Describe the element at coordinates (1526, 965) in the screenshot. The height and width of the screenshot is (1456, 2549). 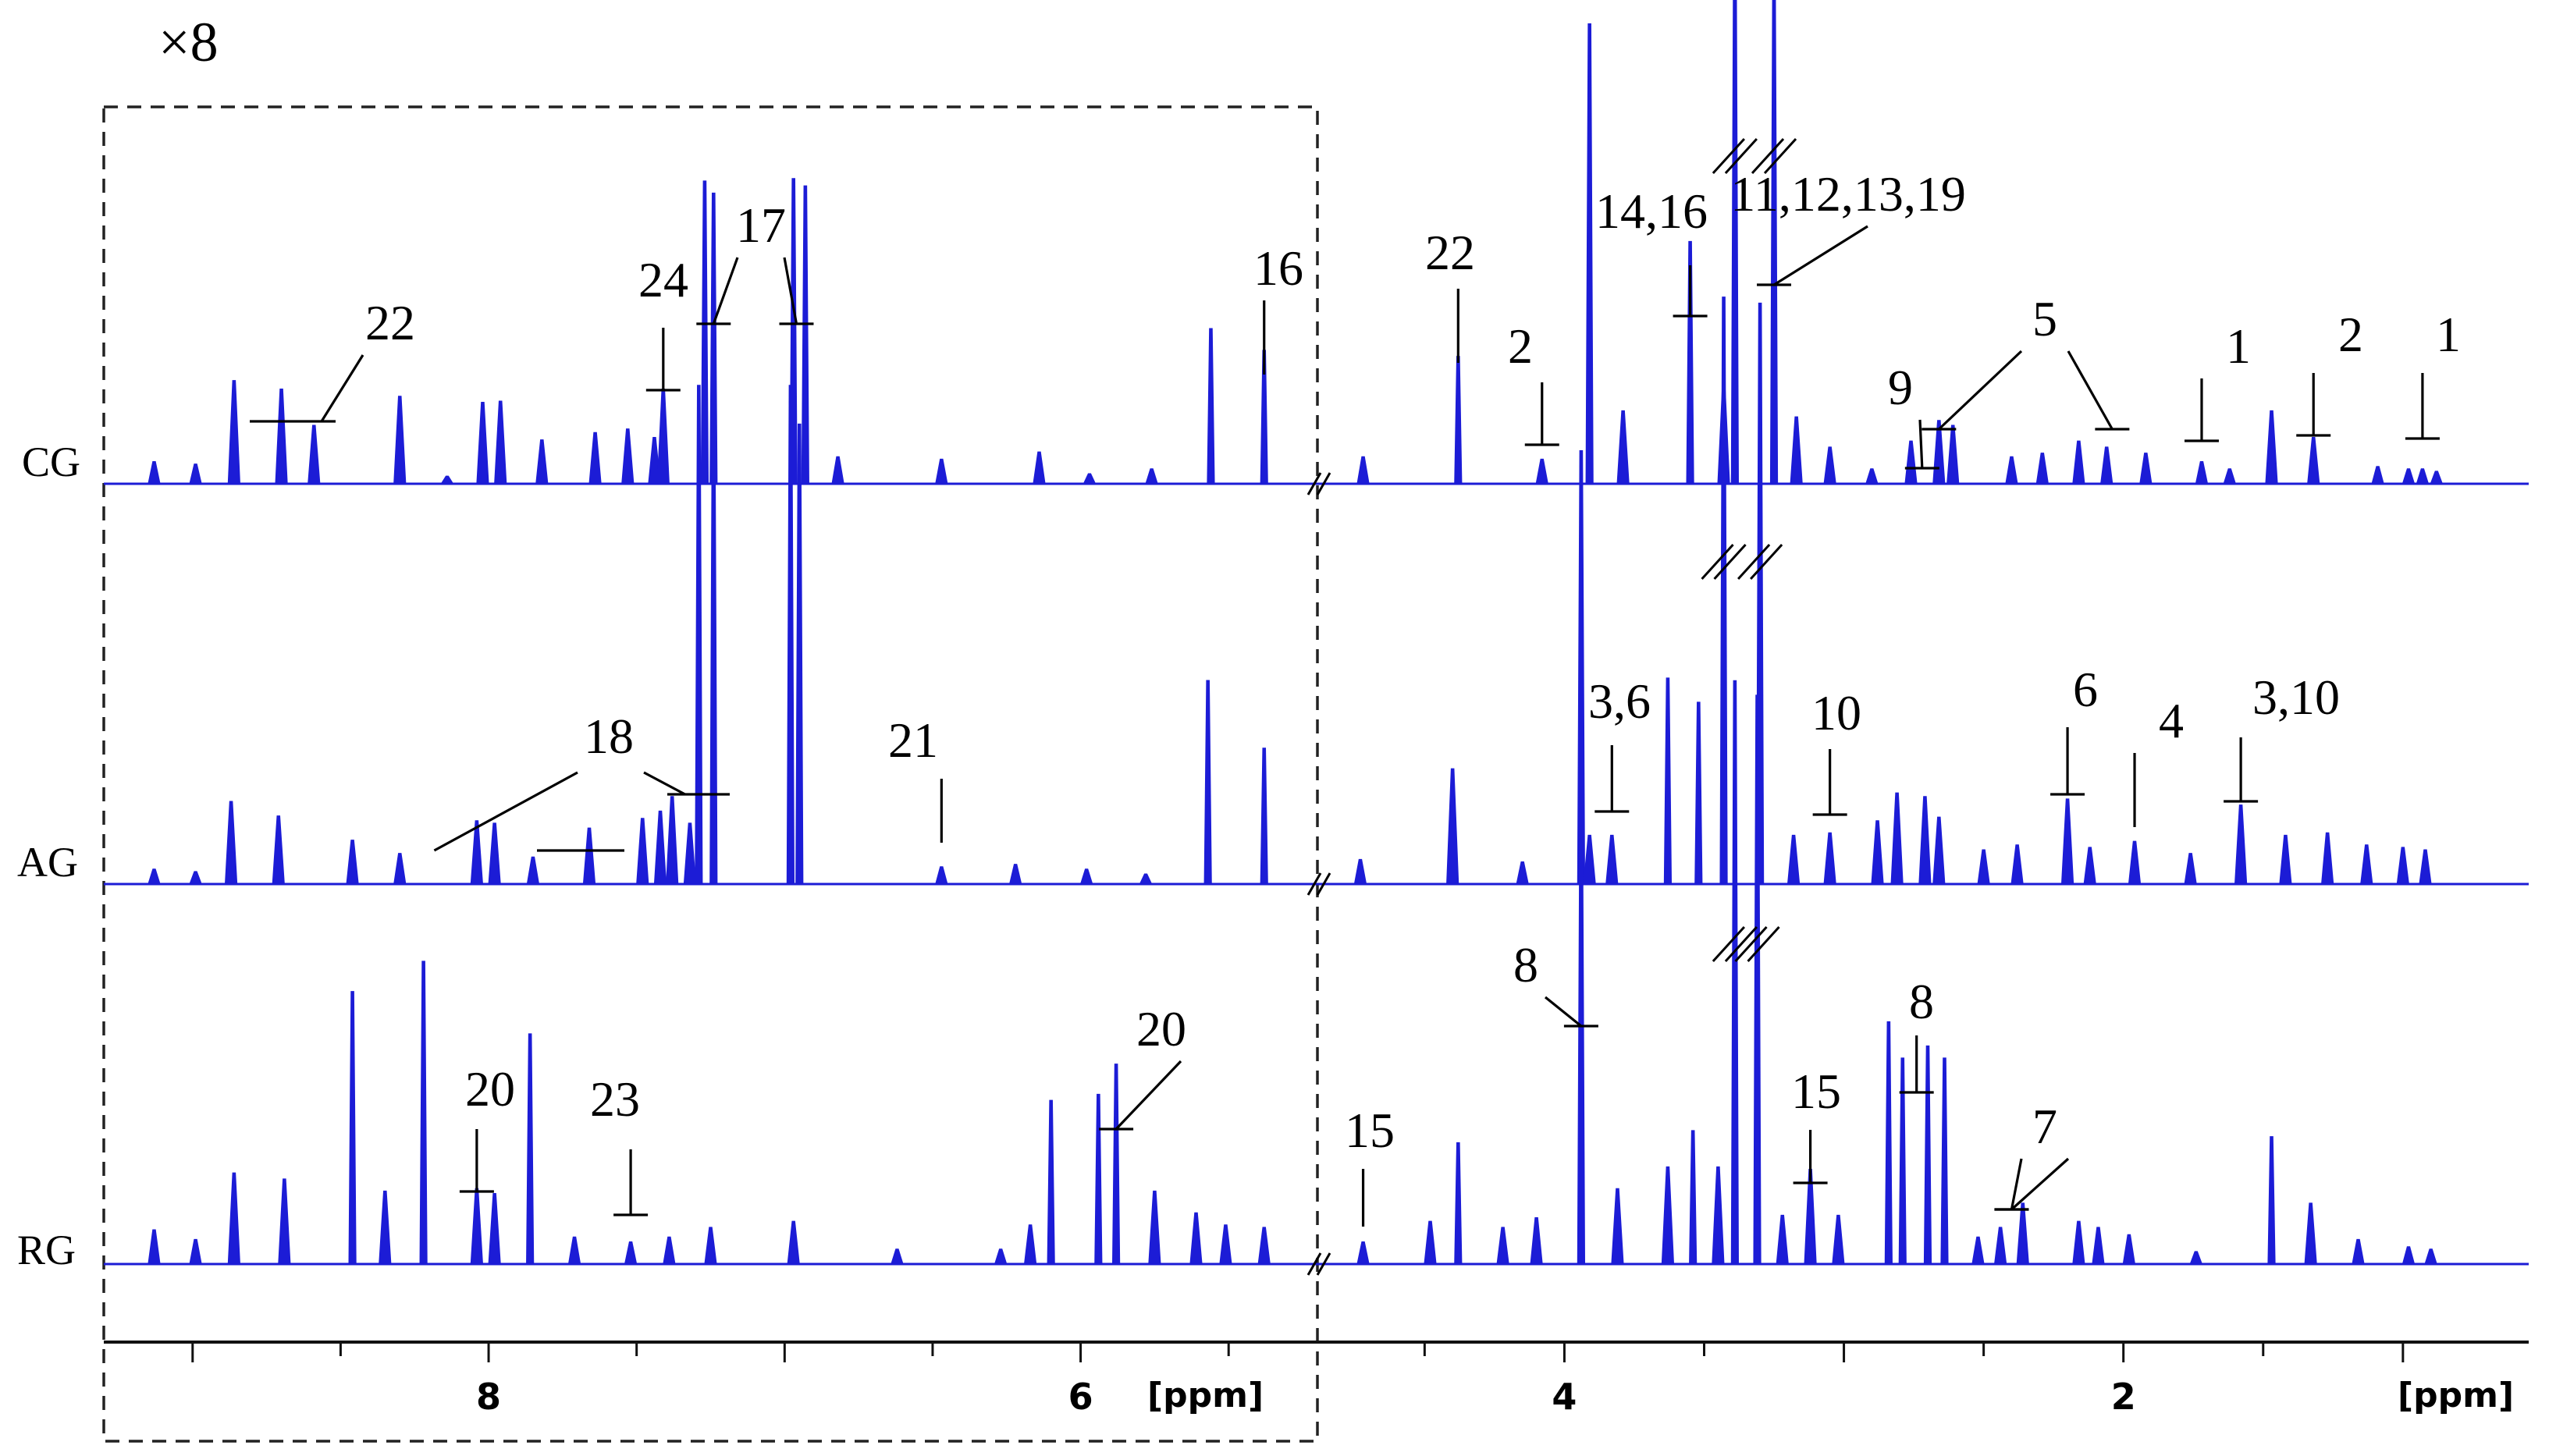
I see `annotation-label: 8` at that location.